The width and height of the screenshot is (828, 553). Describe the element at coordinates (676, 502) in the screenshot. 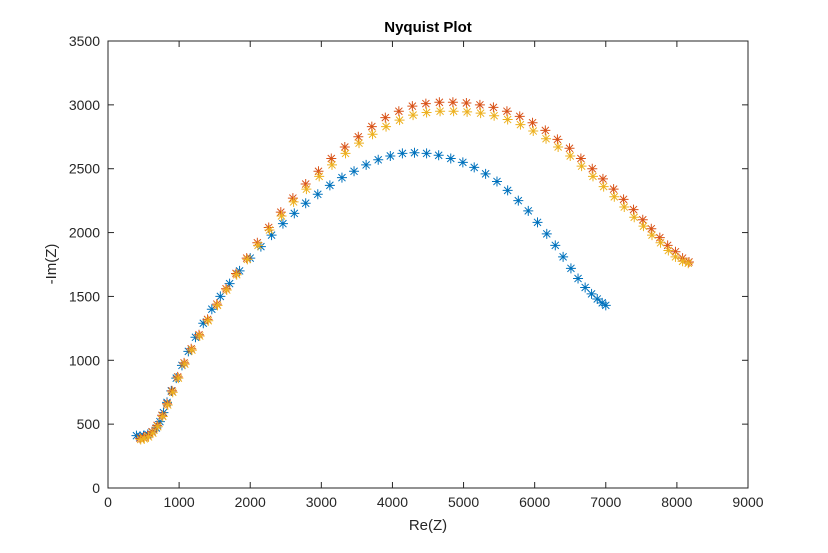

I see `x-tick-label: 8000` at that location.